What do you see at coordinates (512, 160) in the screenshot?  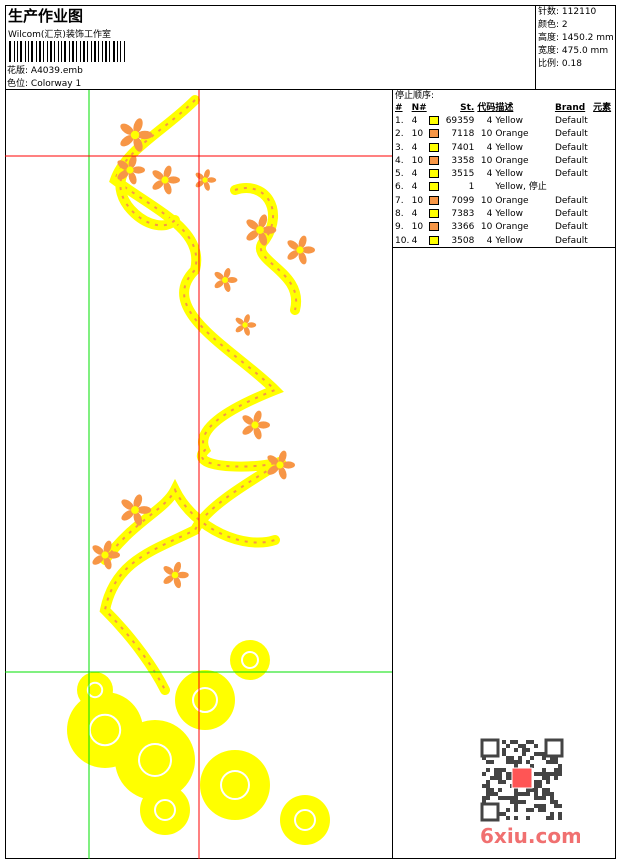 I see `row-desc: Orange` at bounding box center [512, 160].